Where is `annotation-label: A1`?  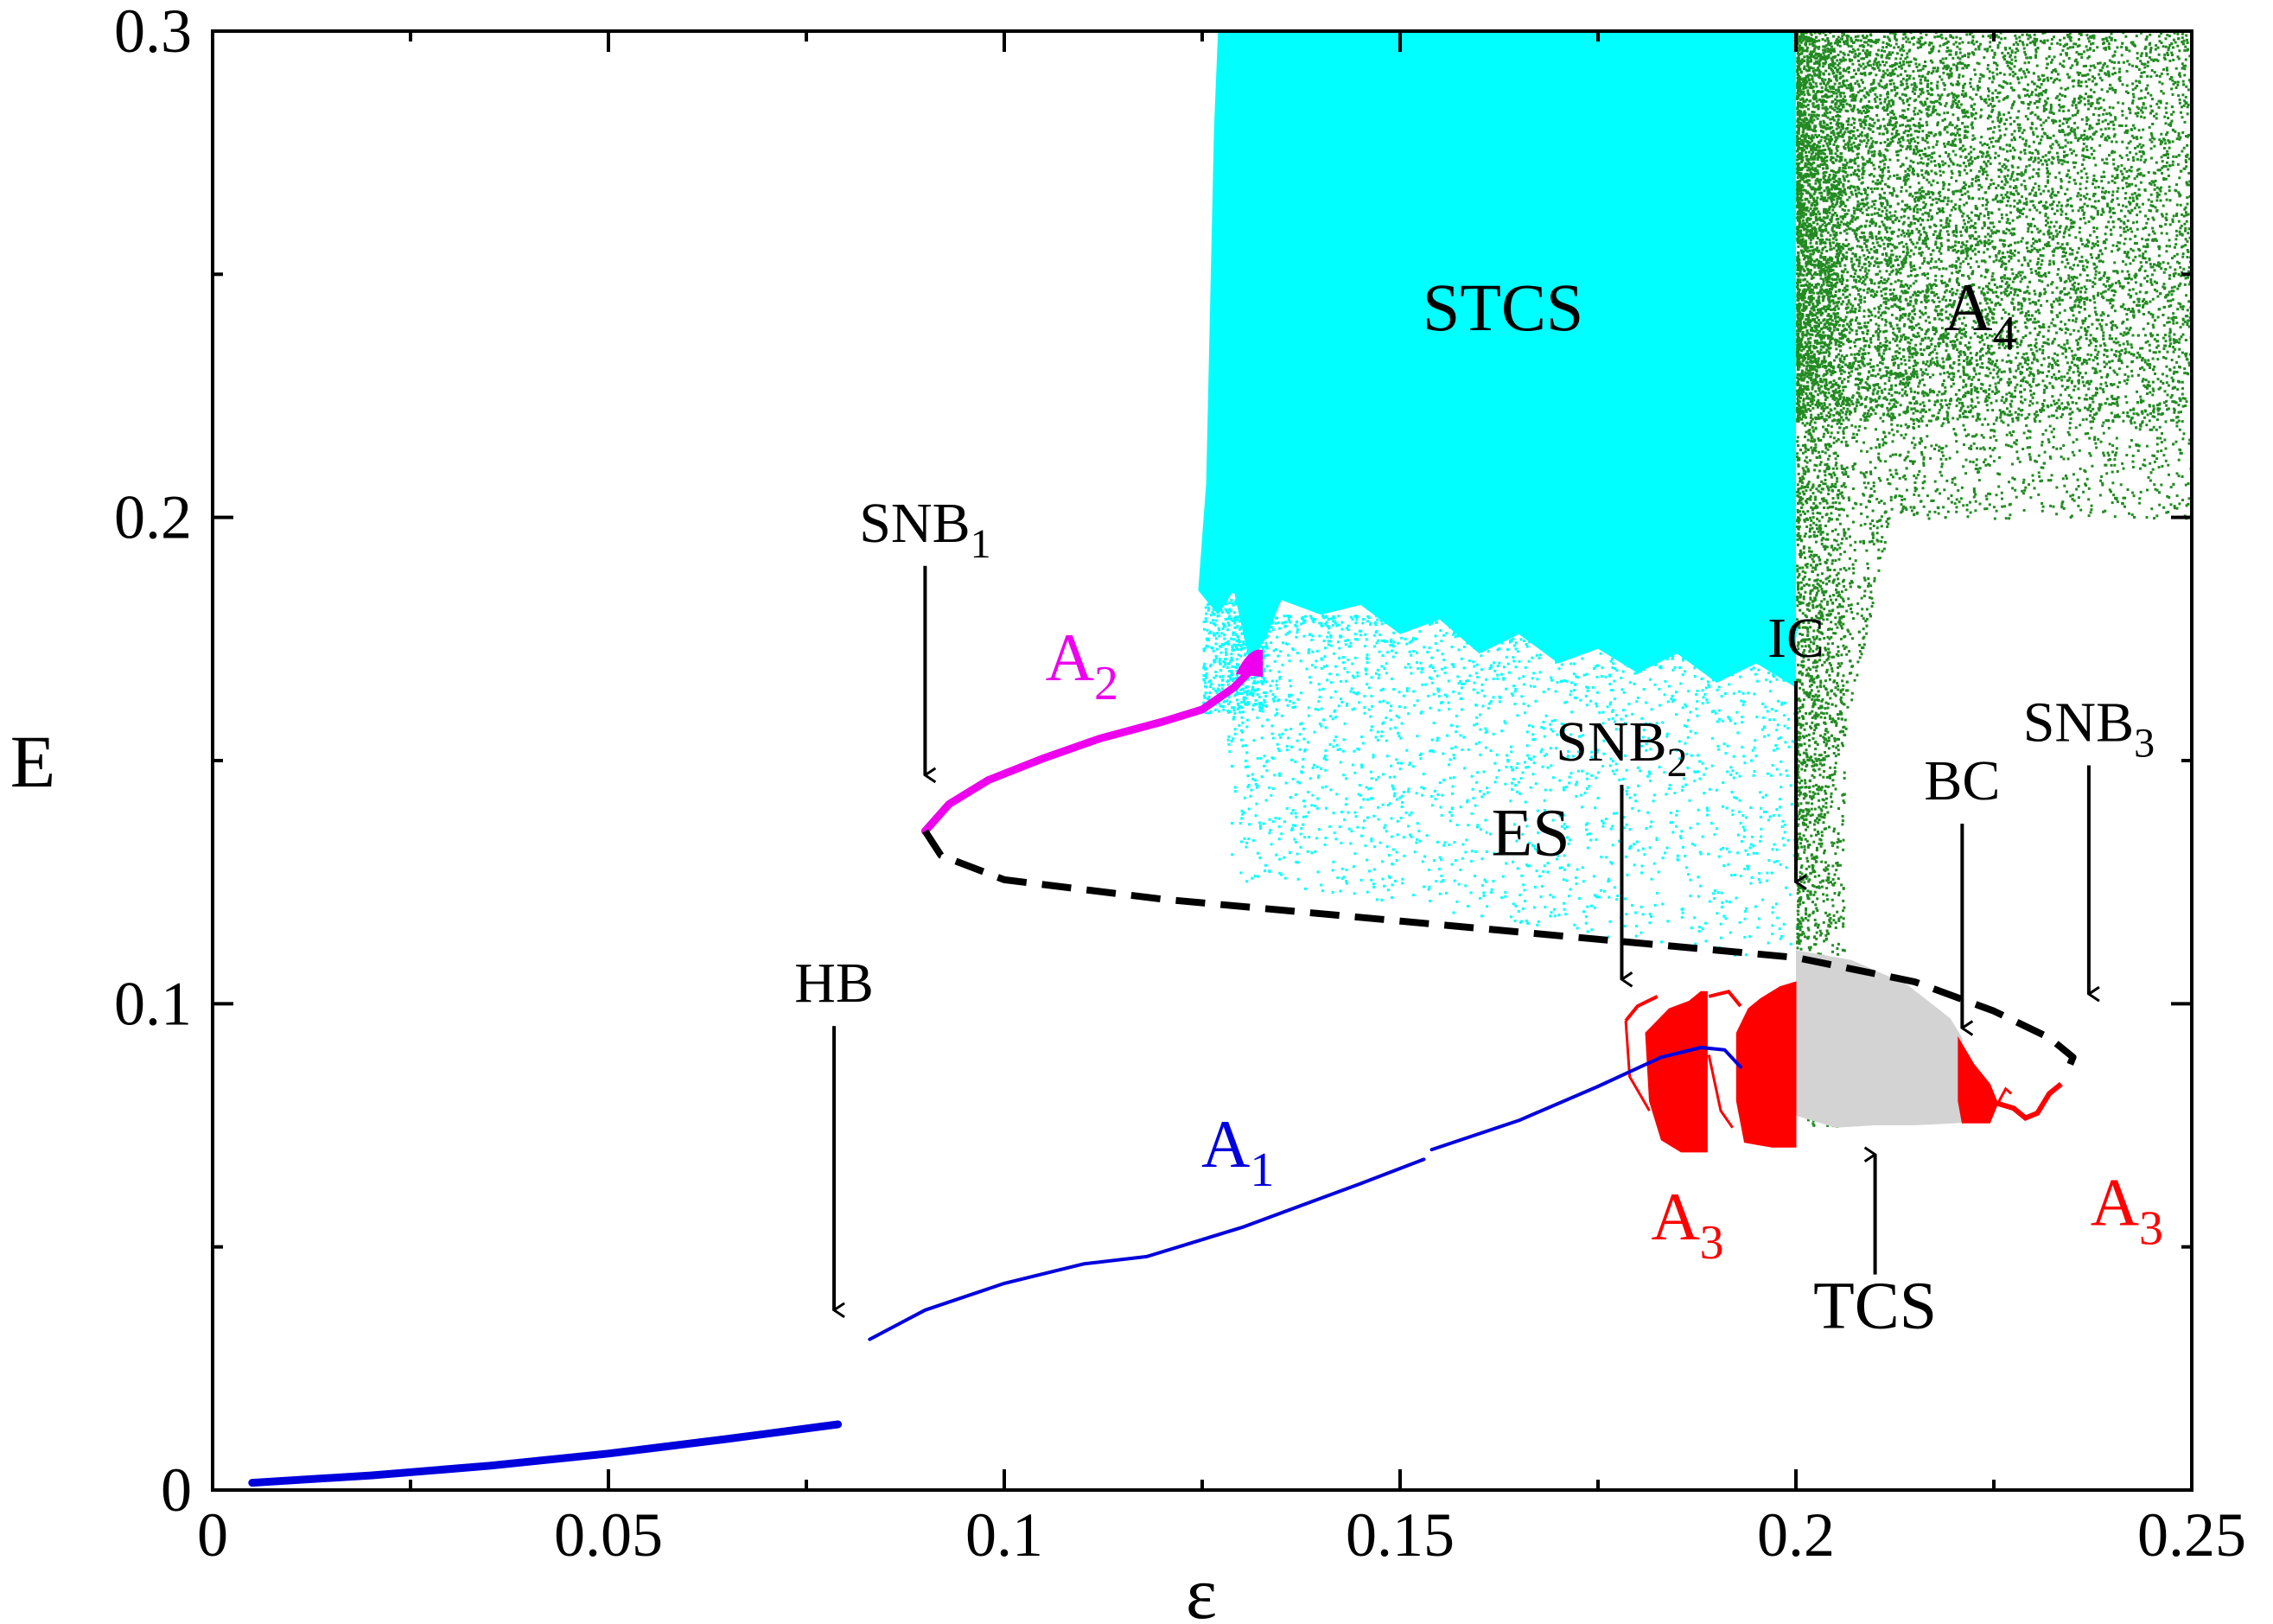
annotation-label: A1 is located at coordinates (1237, 1151).